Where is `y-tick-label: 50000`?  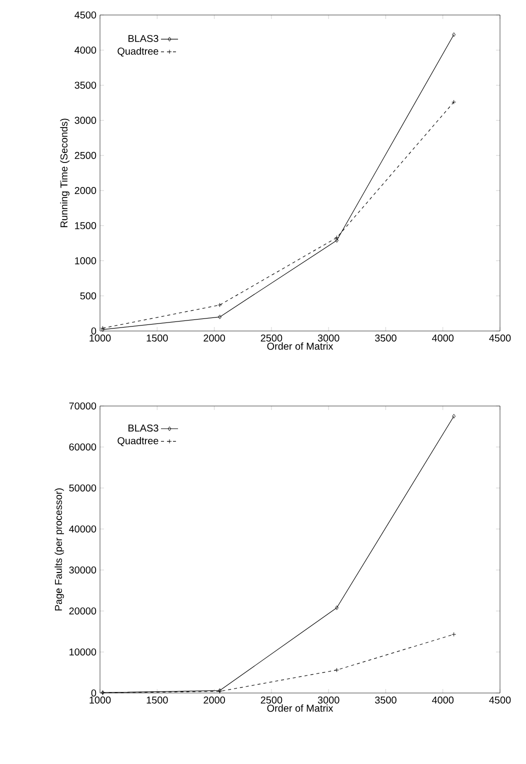 y-tick-label: 50000 is located at coordinates (82, 488).